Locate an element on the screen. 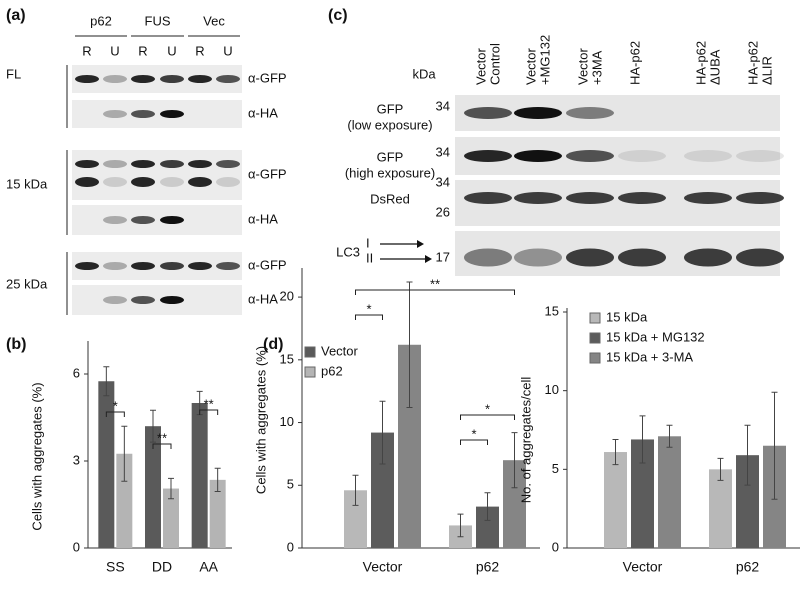  panel-label: (c) is located at coordinates (338, 15).